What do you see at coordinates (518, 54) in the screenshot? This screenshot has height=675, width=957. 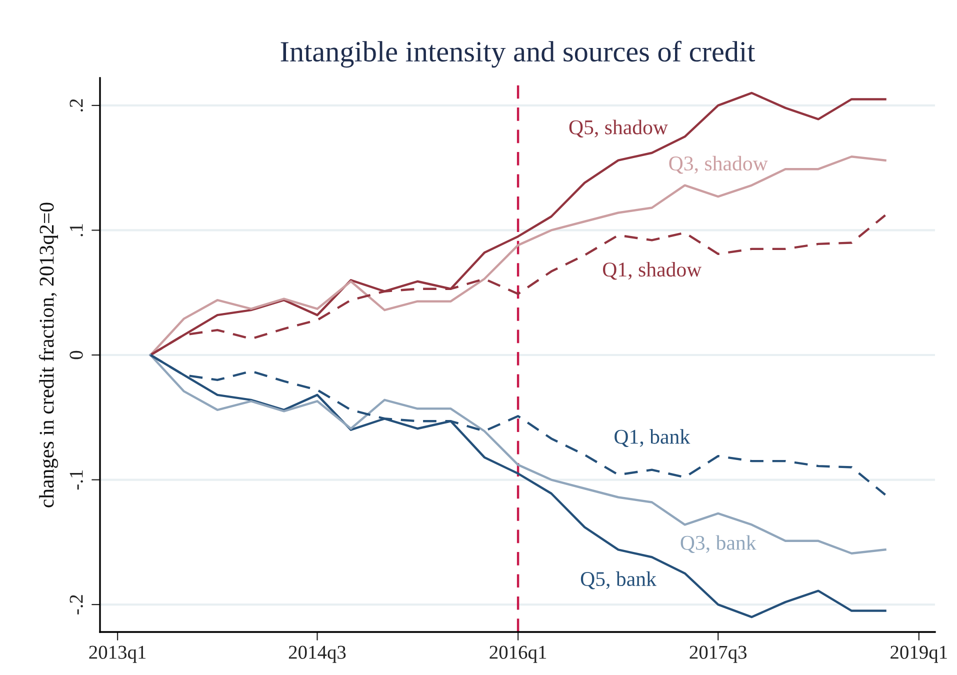 I see `chart-title: Intangible intensity and sources of credit` at bounding box center [518, 54].